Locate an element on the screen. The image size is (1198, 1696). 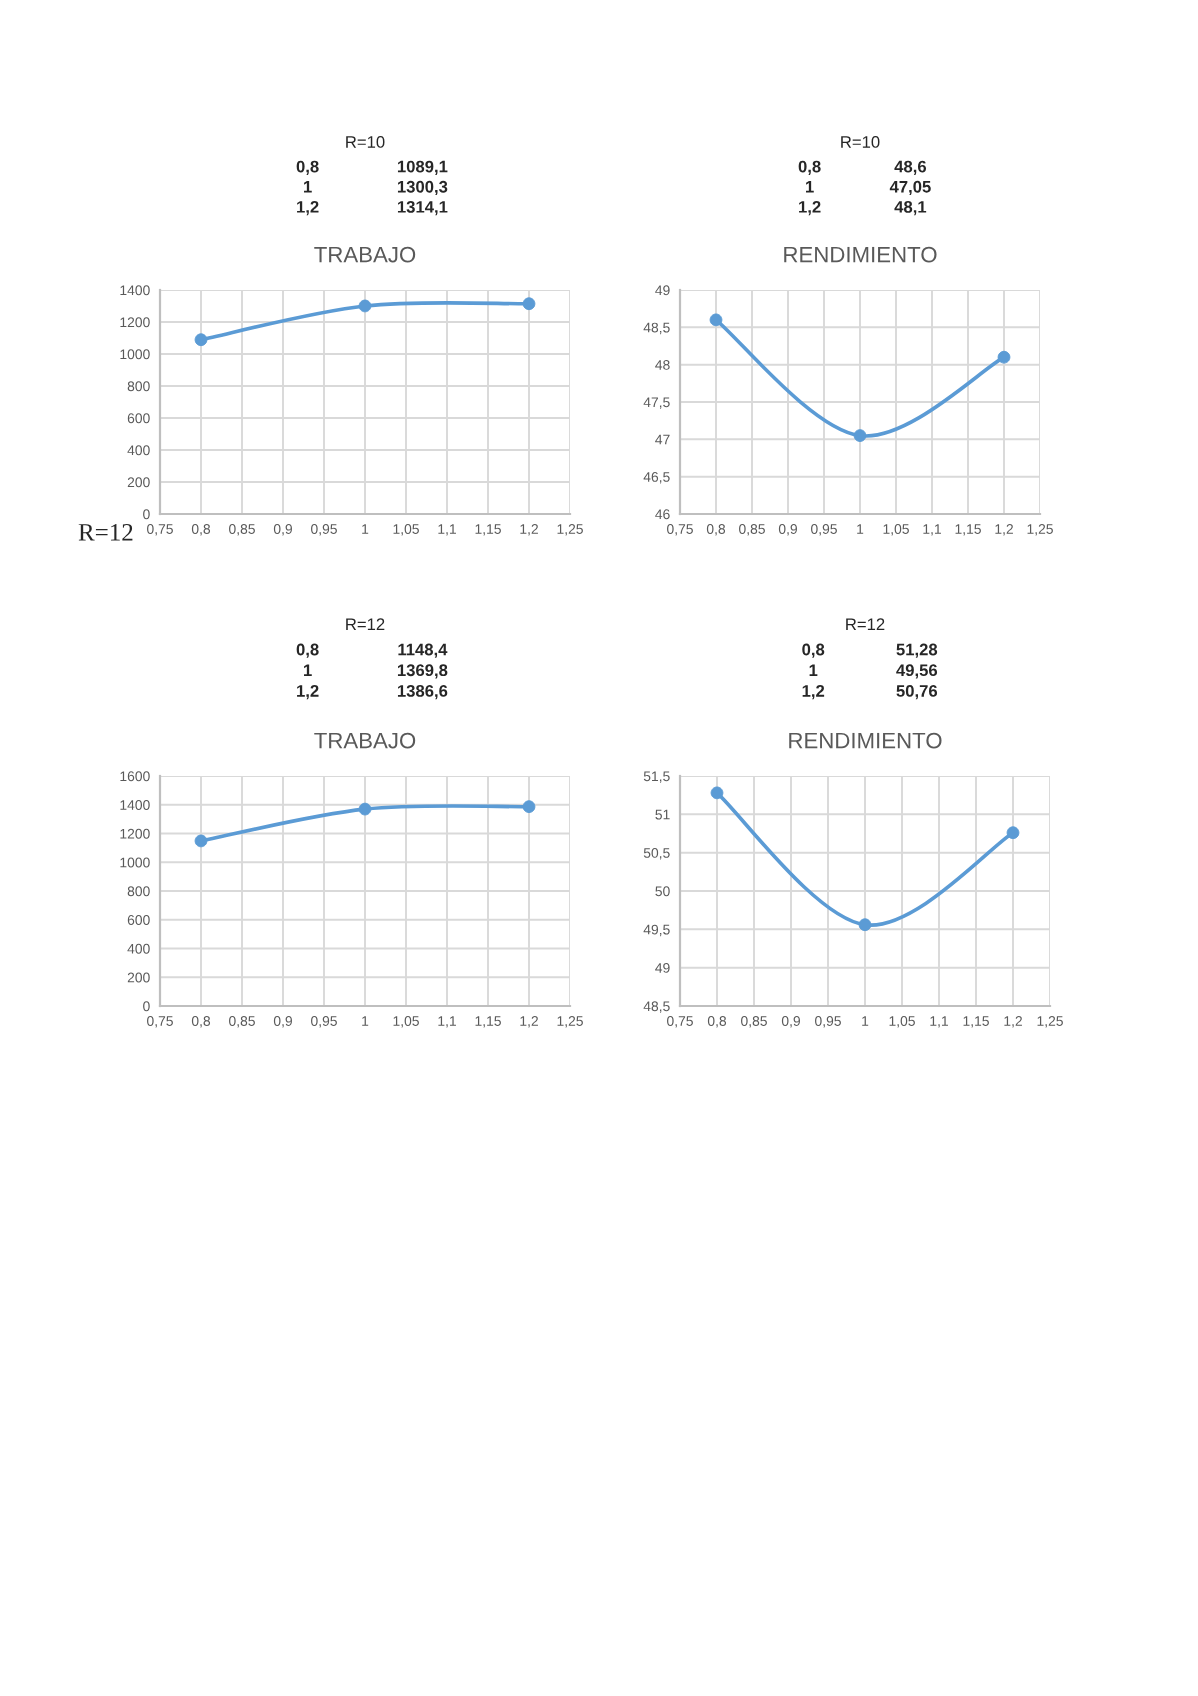
text: 49,56 is located at coordinates (917, 671).